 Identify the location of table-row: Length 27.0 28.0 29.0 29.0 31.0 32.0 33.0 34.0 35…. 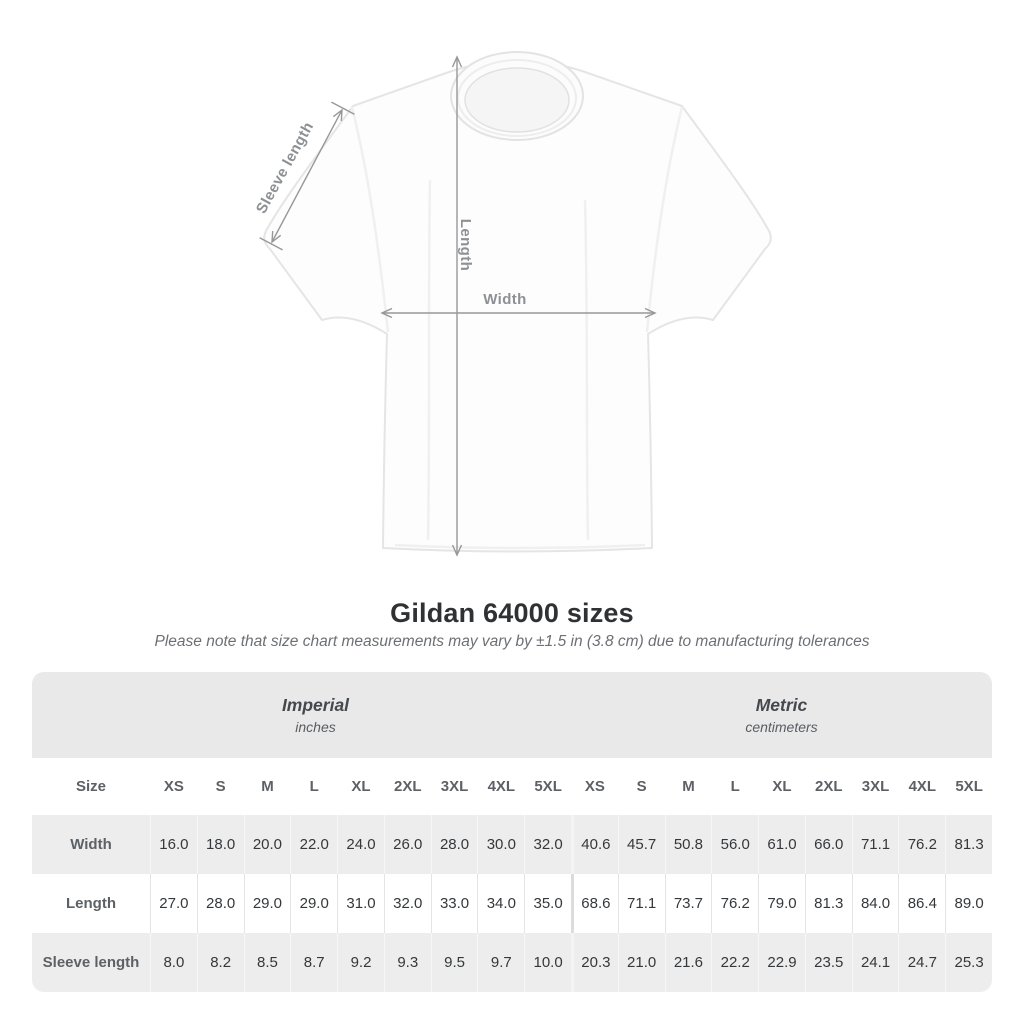
(512, 903).